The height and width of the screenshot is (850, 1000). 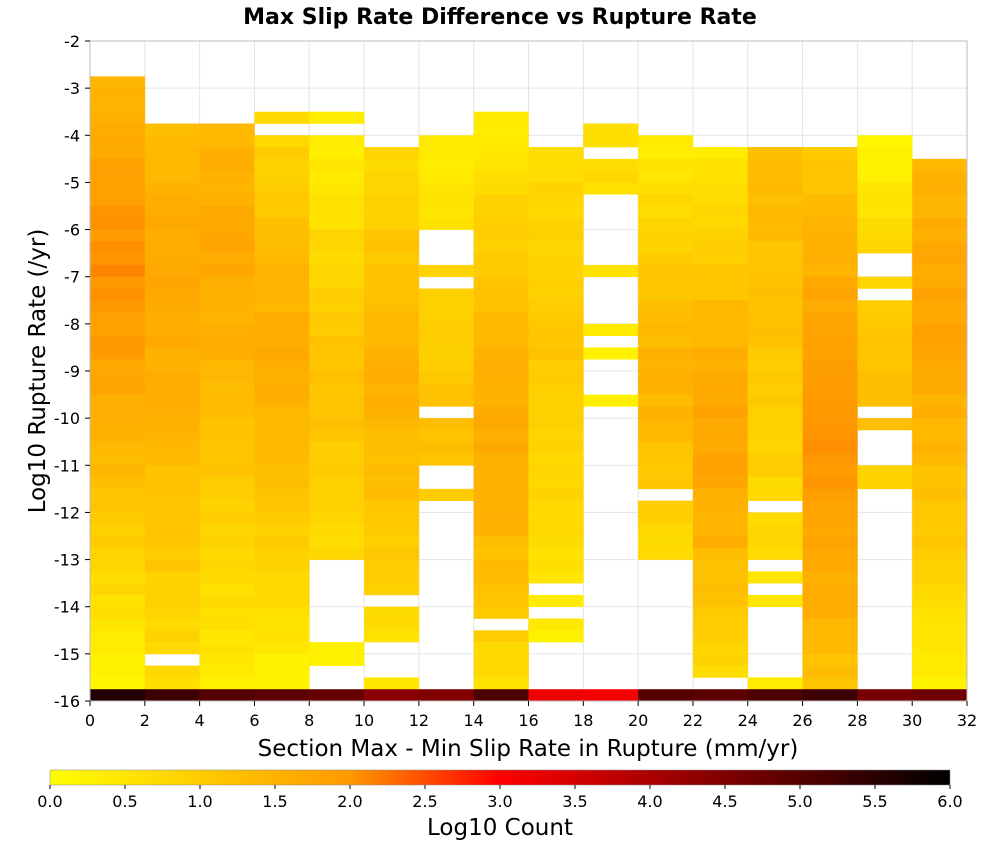 I want to click on x-tick-label: 20, so click(x=638, y=720).